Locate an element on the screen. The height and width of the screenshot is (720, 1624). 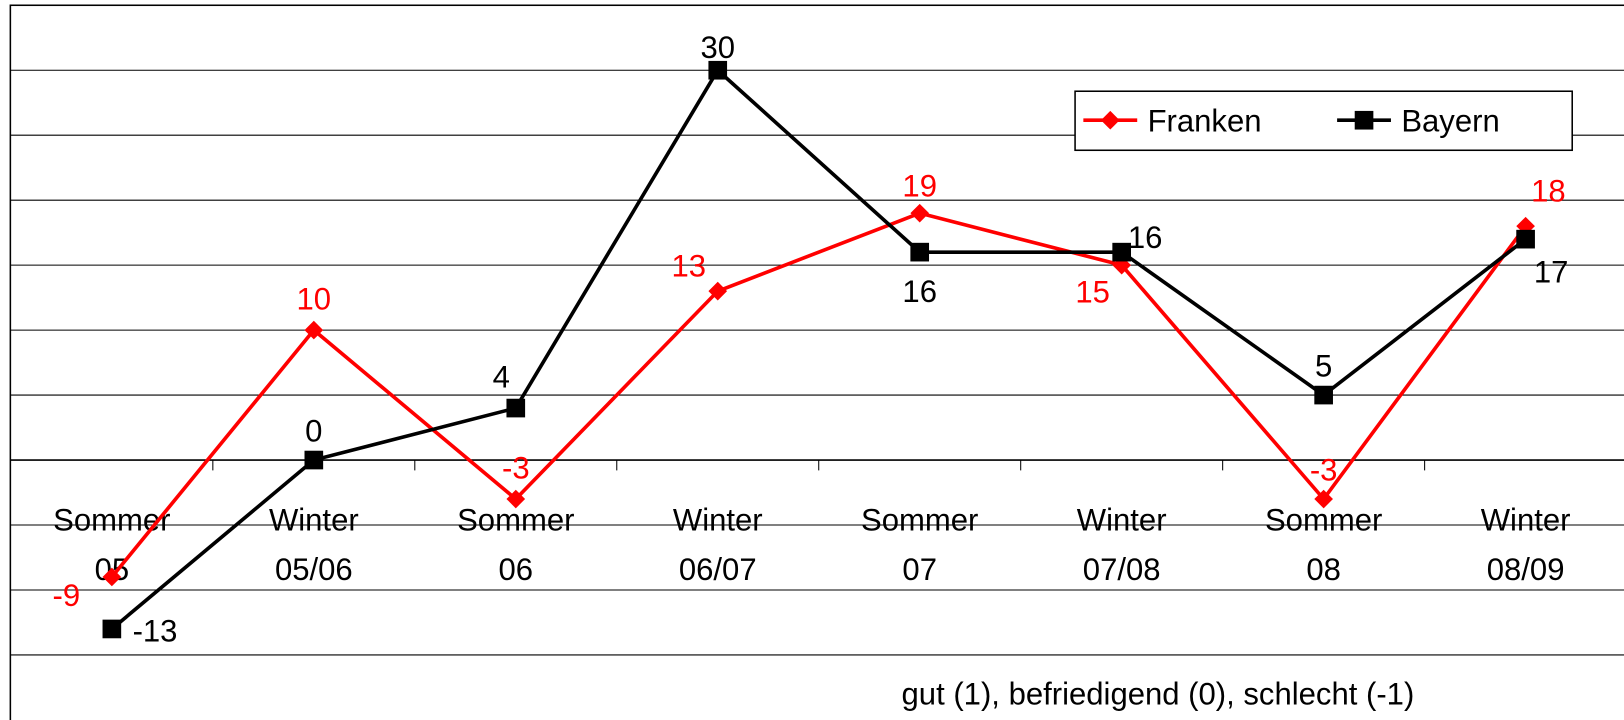
data-label: -9 is located at coordinates (66, 595).